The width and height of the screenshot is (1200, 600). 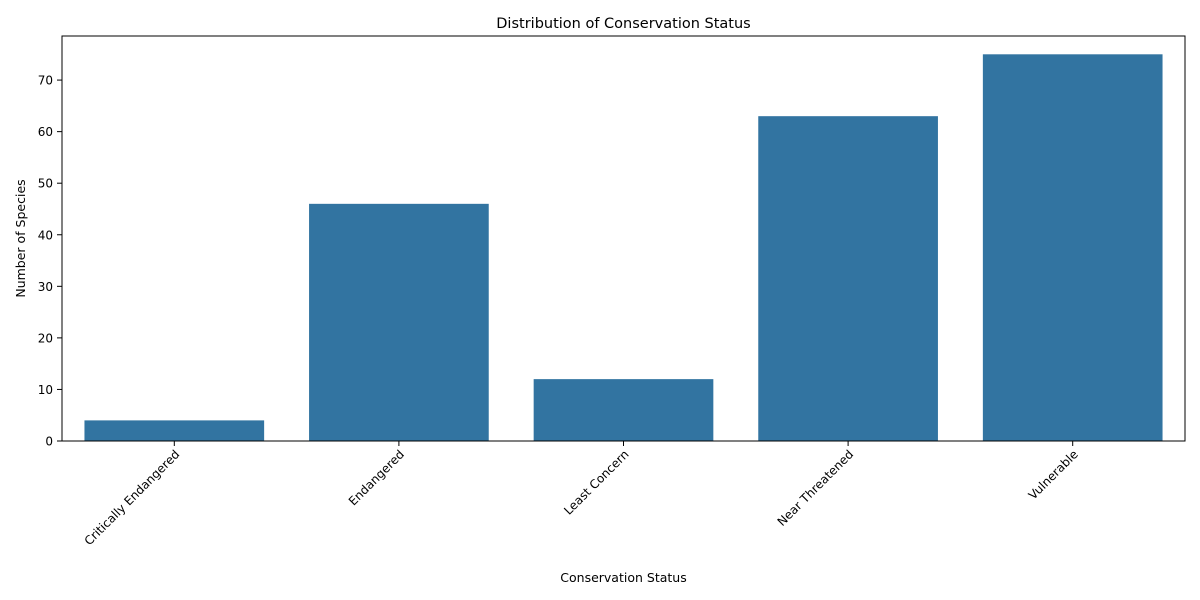 What do you see at coordinates (45, 184) in the screenshot?
I see `y-tick-label: 50` at bounding box center [45, 184].